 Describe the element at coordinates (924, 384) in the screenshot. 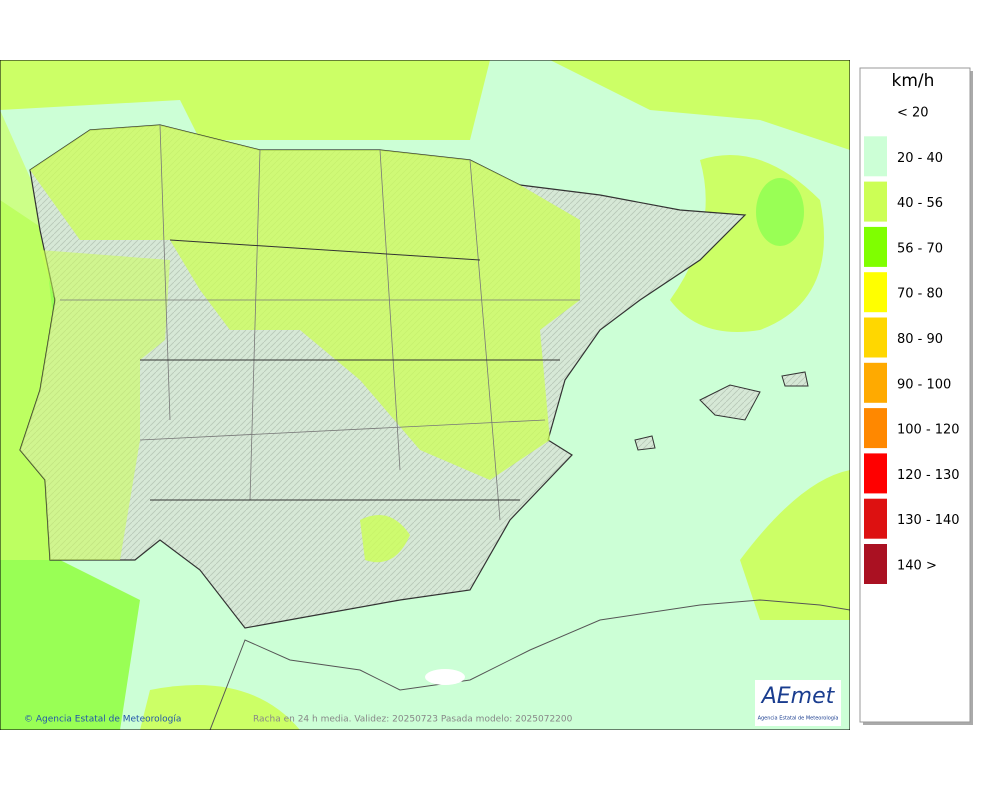

I see `legend-label: 90 - 100` at that location.